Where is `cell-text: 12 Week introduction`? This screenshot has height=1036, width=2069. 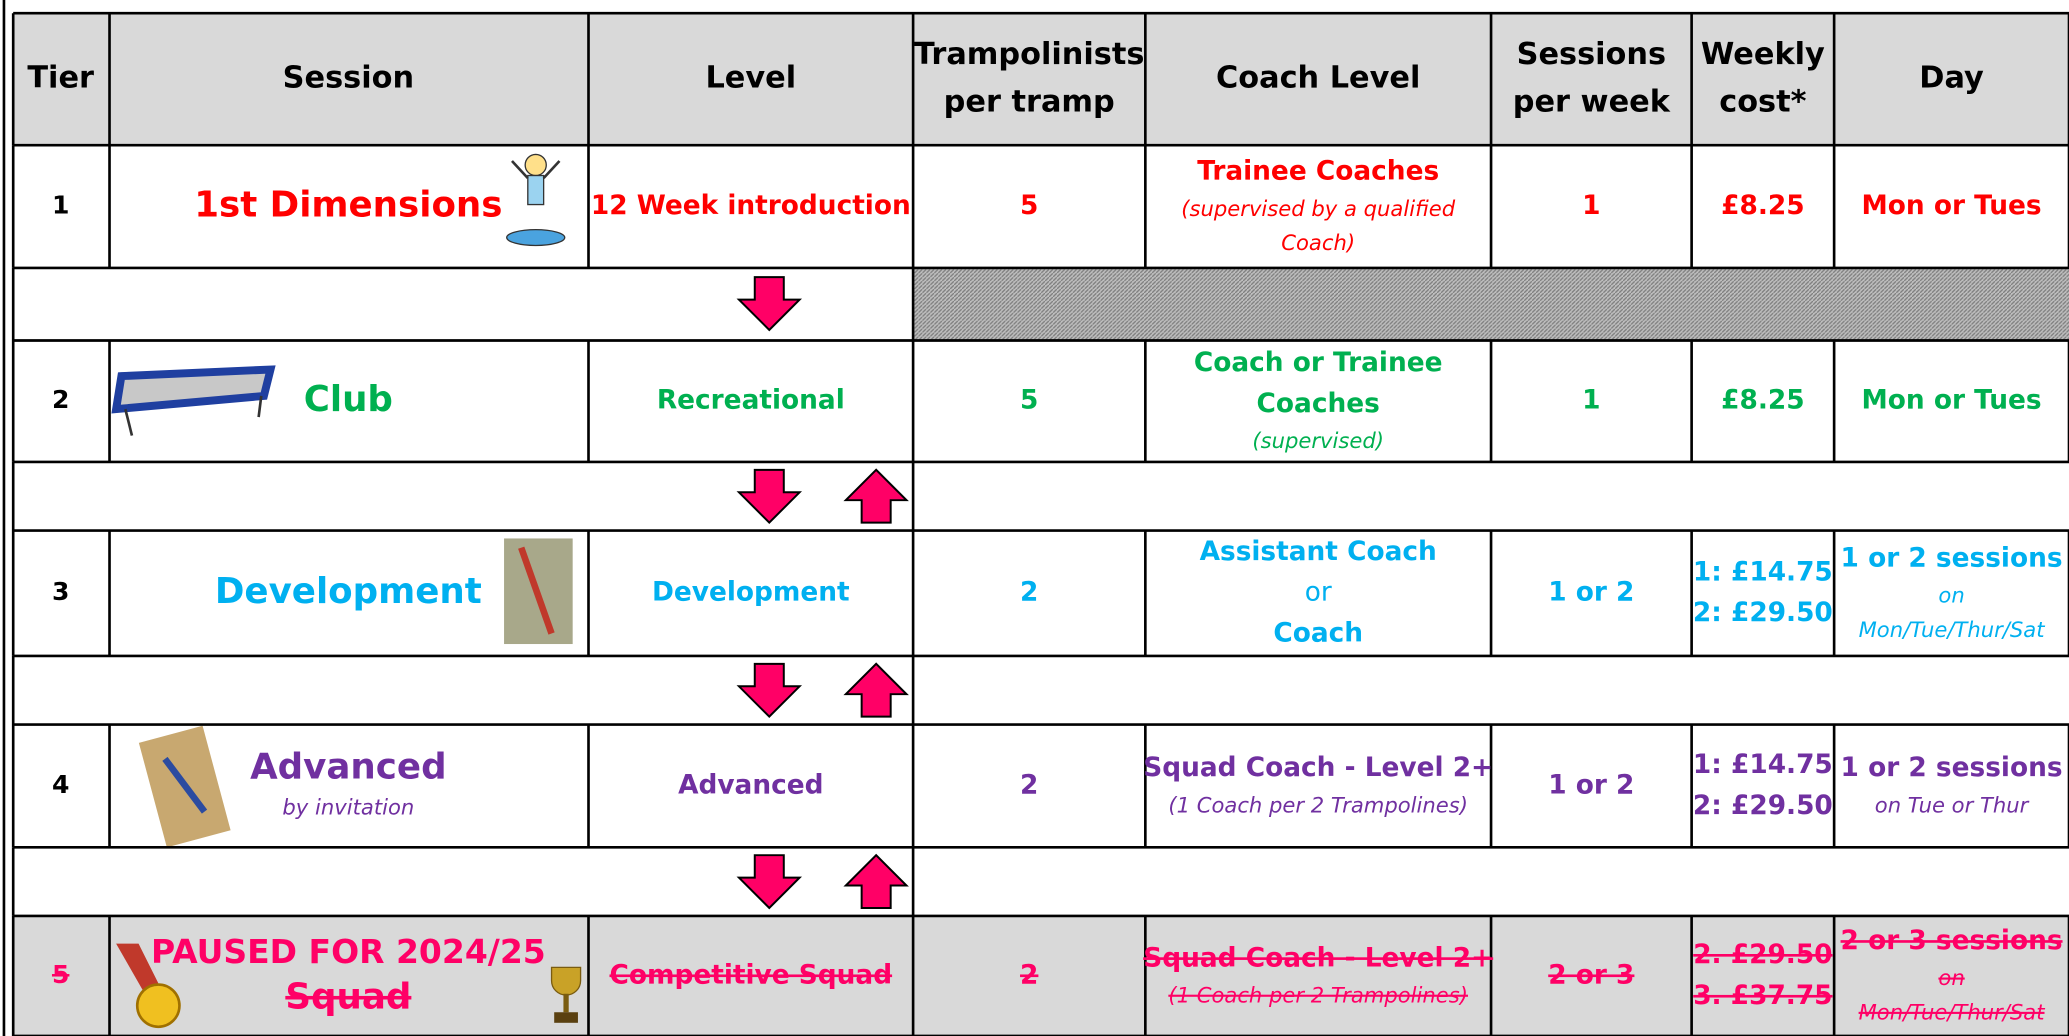 cell-text: 12 Week introduction is located at coordinates (751, 206).